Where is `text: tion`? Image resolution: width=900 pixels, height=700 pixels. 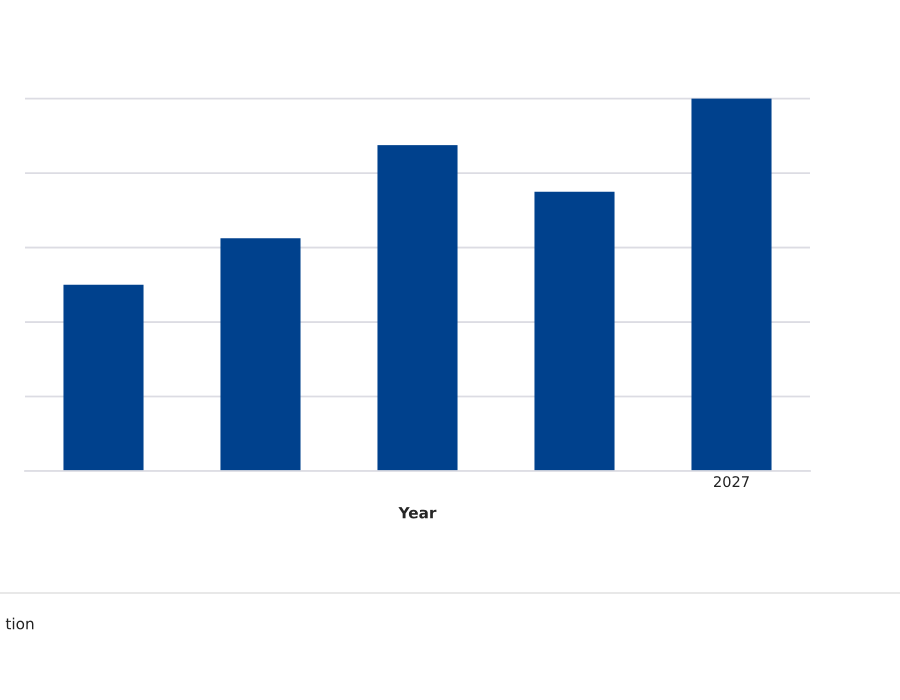
text: tion is located at coordinates (20, 624).